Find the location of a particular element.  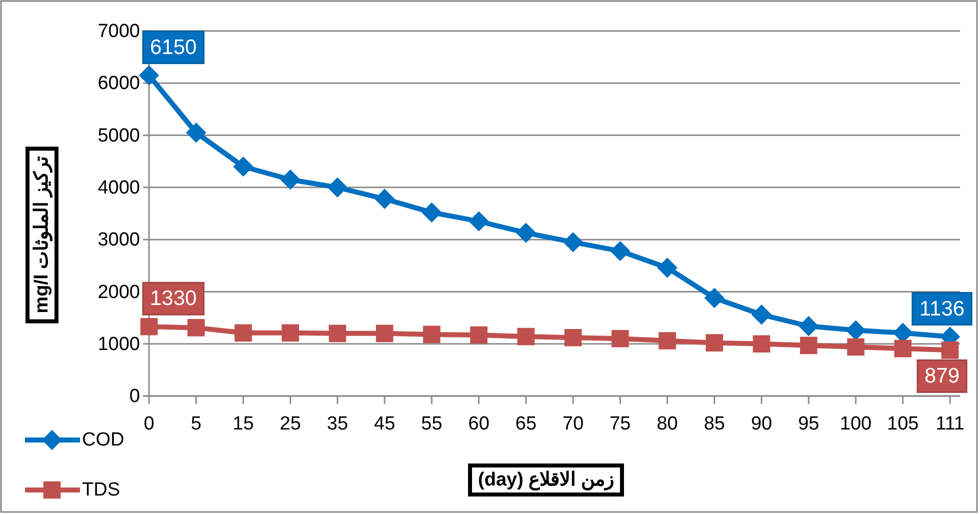

y-tick-label: 5000 is located at coordinates (119, 135).